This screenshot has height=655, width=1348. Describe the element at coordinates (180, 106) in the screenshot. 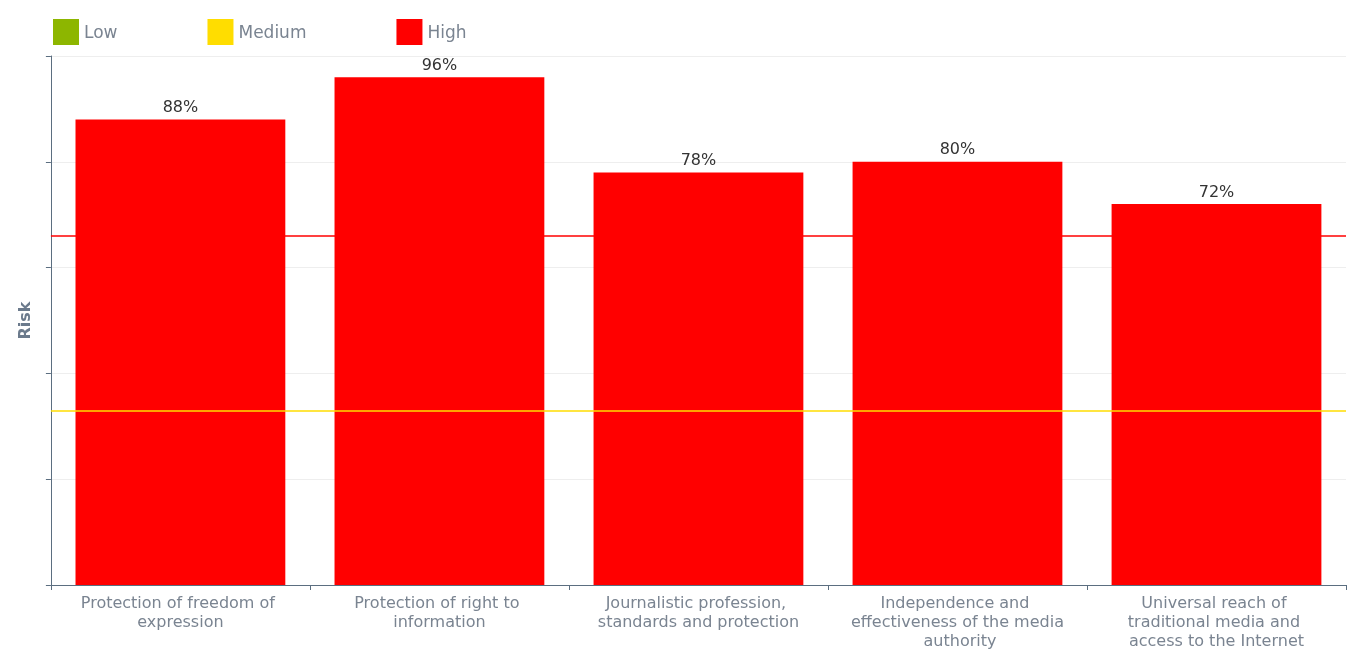

I see `data-label: 88%` at that location.